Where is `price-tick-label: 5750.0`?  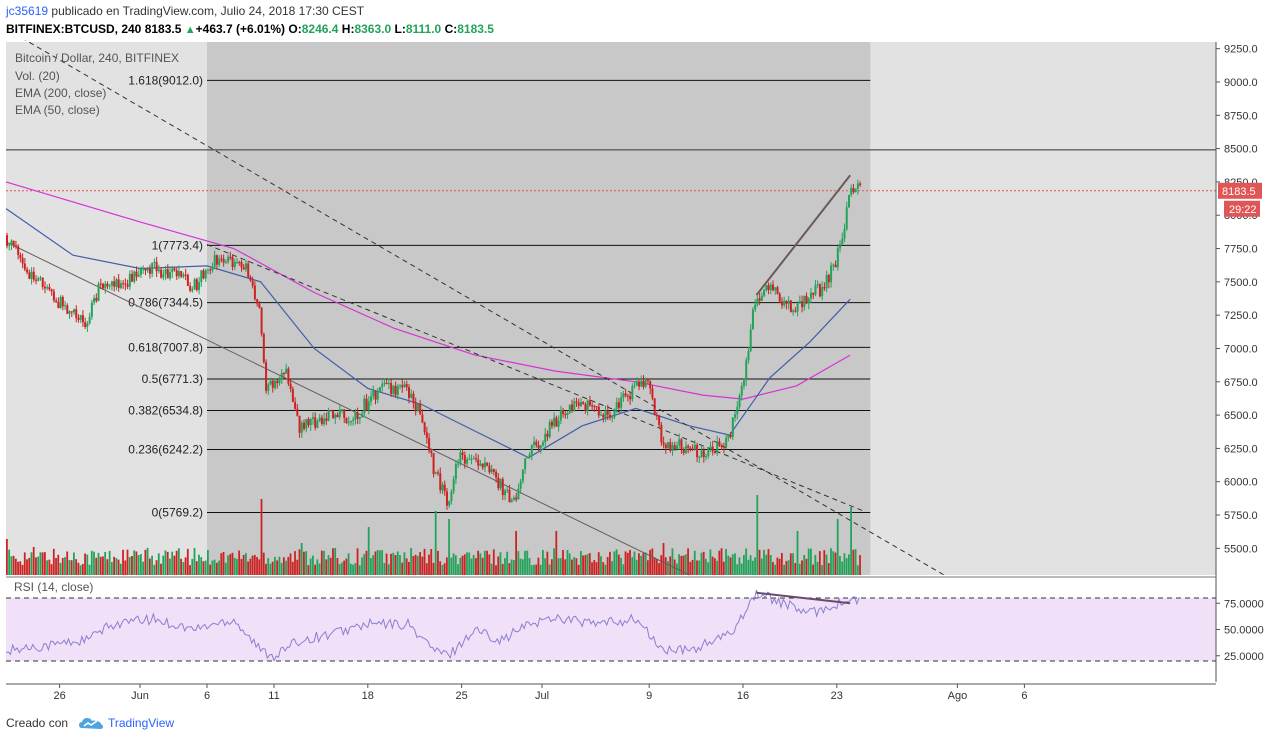
price-tick-label: 5750.0 is located at coordinates (1241, 516).